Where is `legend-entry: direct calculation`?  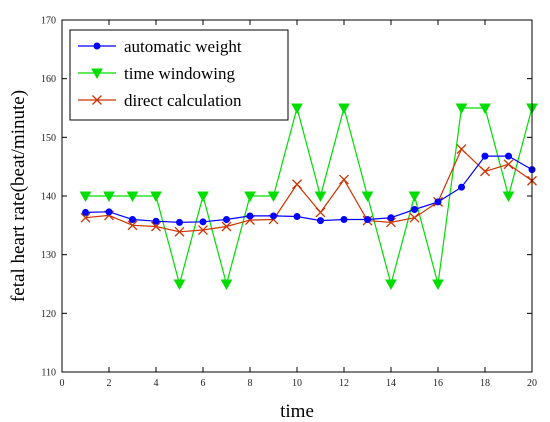
legend-entry: direct calculation is located at coordinates (160, 100).